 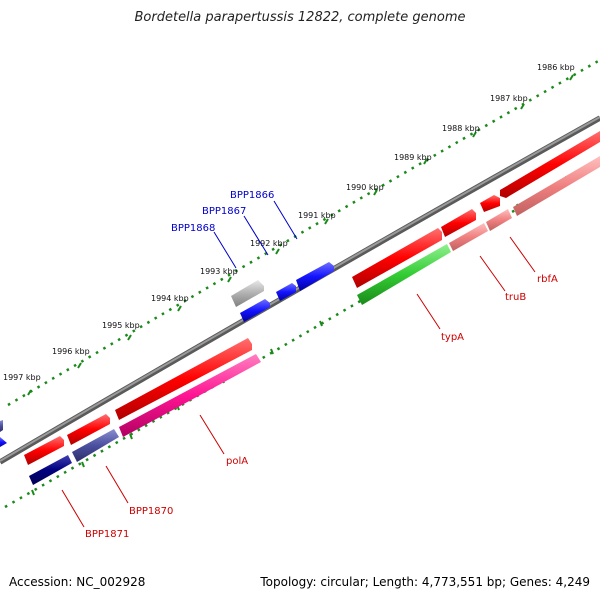 I want to click on tick-label-1991: 1991 kbp, so click(x=317, y=215).